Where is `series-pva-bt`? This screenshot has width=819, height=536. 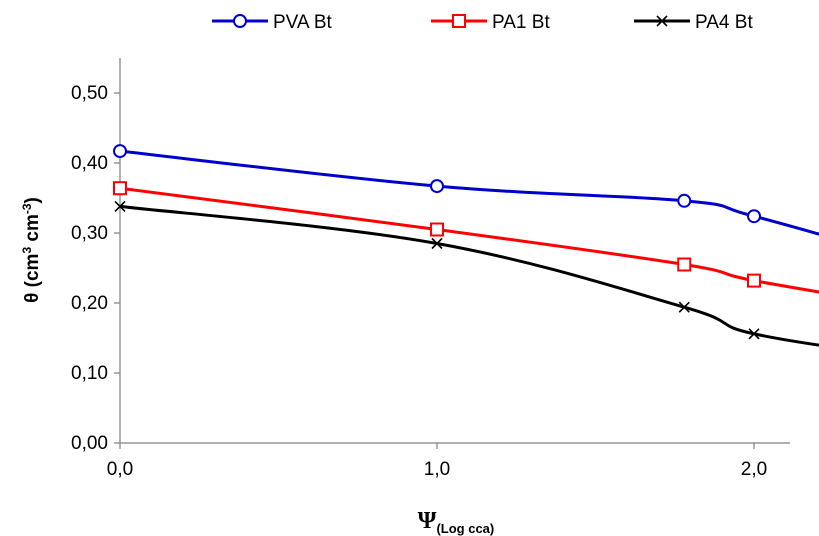 series-pva-bt is located at coordinates (466, 190).